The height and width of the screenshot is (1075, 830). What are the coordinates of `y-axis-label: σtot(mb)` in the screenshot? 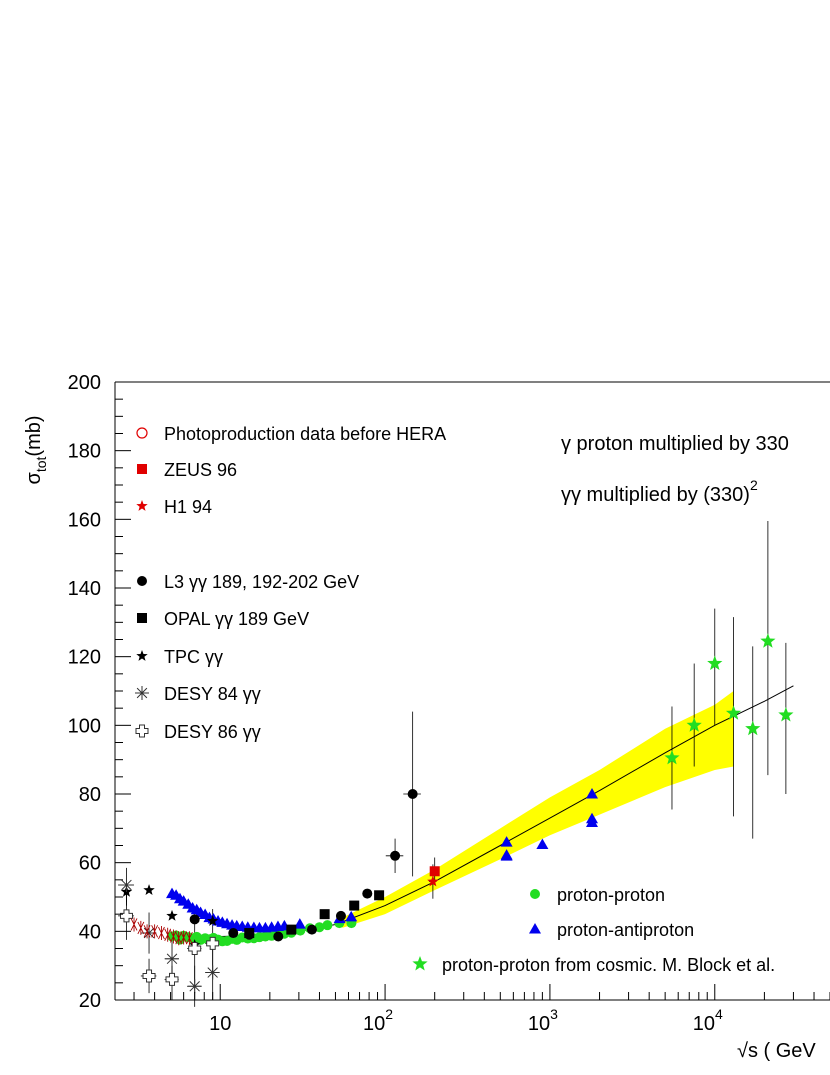 It's located at (36, 449).